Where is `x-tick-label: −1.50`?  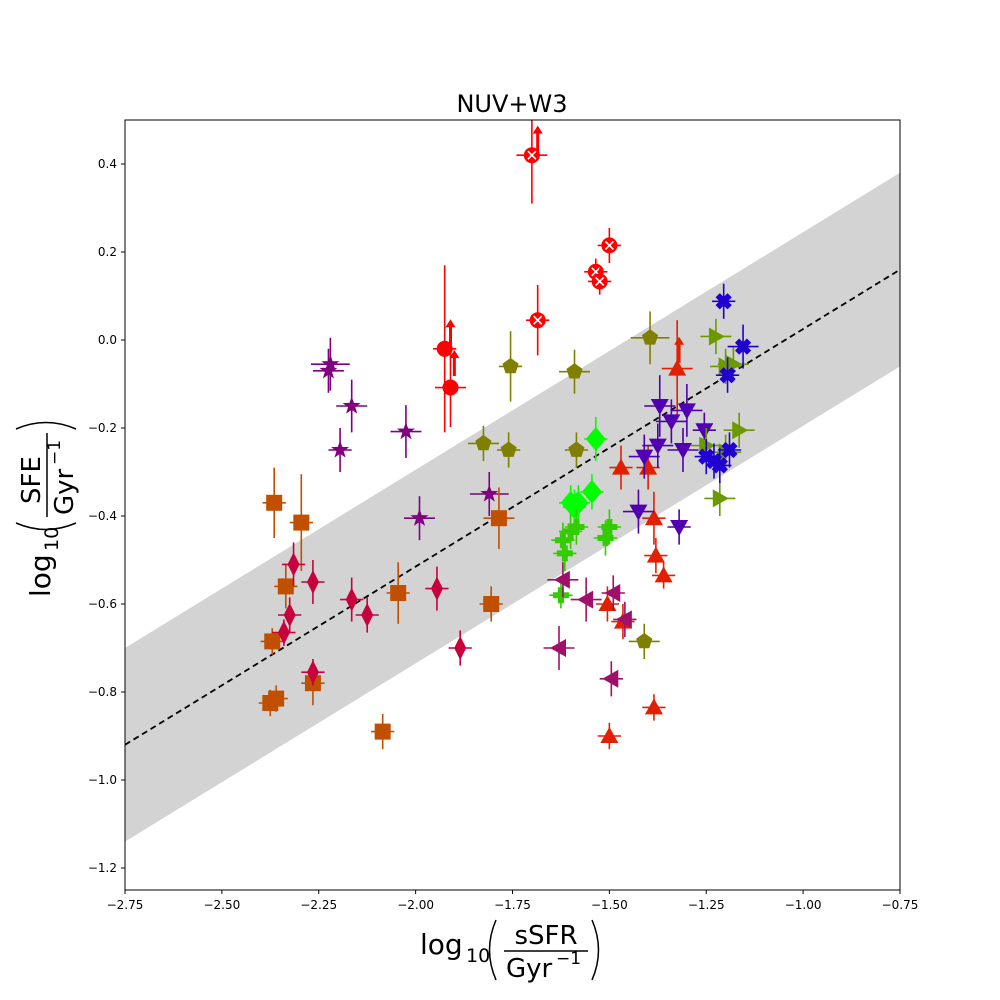
x-tick-label: −1.50 is located at coordinates (609, 905).